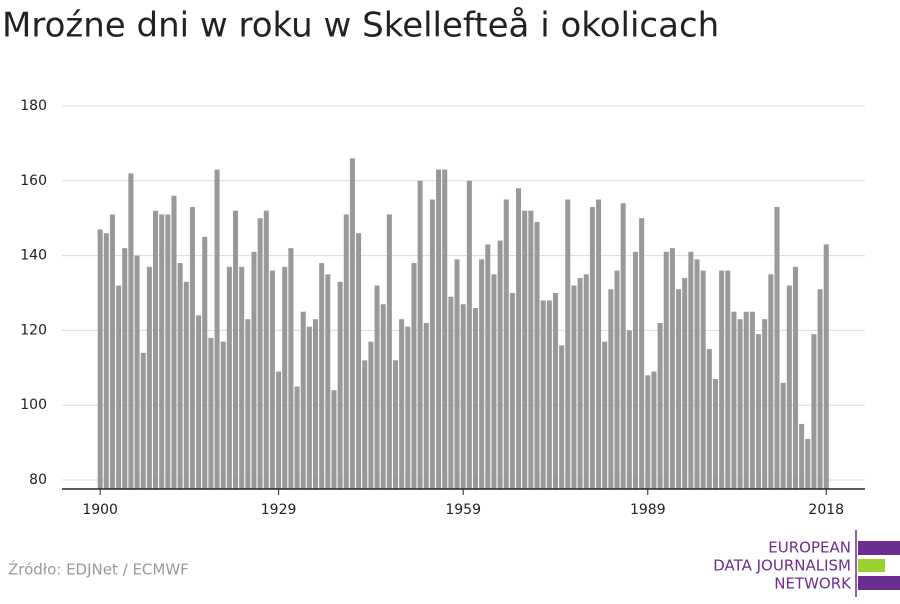 This screenshot has height=604, width=900. What do you see at coordinates (33, 405) in the screenshot?
I see `y-tick-label: 100` at bounding box center [33, 405].